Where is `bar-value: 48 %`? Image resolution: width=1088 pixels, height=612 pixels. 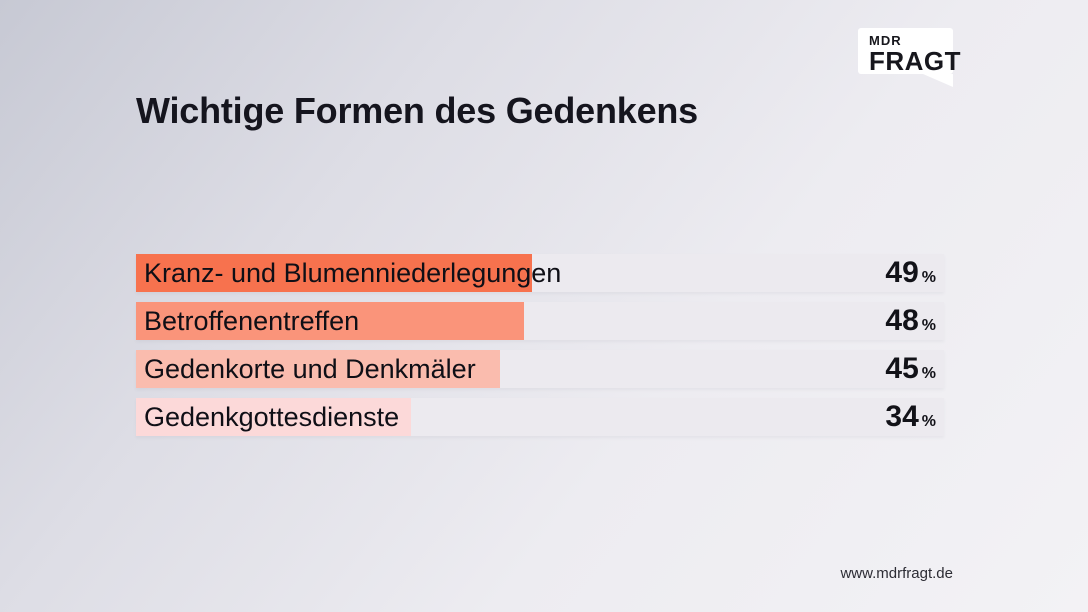
bar-value: 48 % is located at coordinates (910, 321).